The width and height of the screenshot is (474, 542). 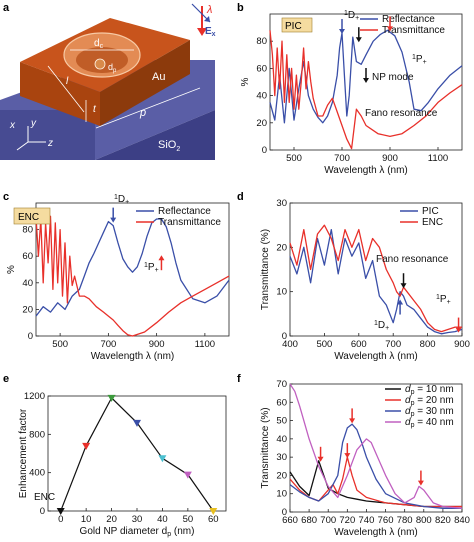 What do you see at coordinates (100, 64) in the screenshot?
I see `gold-nanoparticle` at bounding box center [100, 64].